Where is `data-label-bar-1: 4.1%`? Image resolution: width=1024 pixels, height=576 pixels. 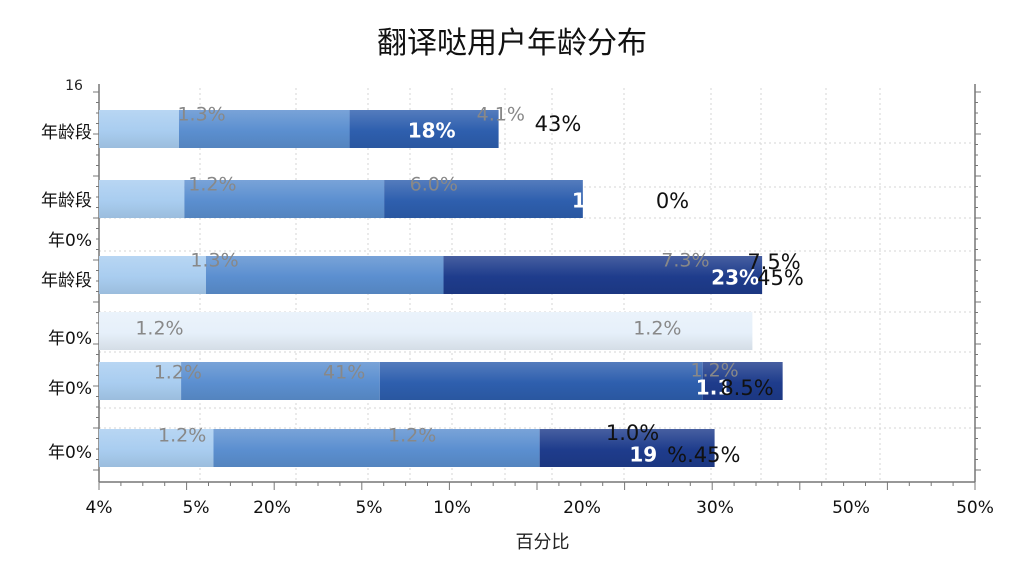 data-label-bar-1: 4.1% is located at coordinates (501, 115).